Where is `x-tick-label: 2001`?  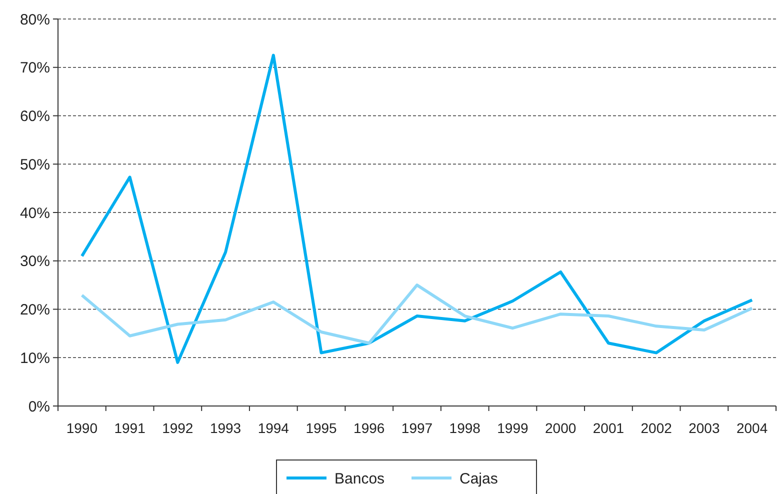
x-tick-label: 2001 is located at coordinates (608, 428).